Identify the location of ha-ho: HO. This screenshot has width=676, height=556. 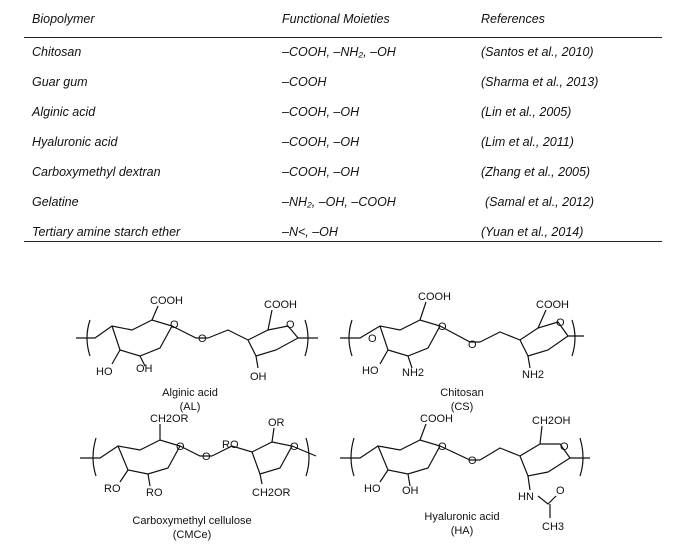
(372, 489).